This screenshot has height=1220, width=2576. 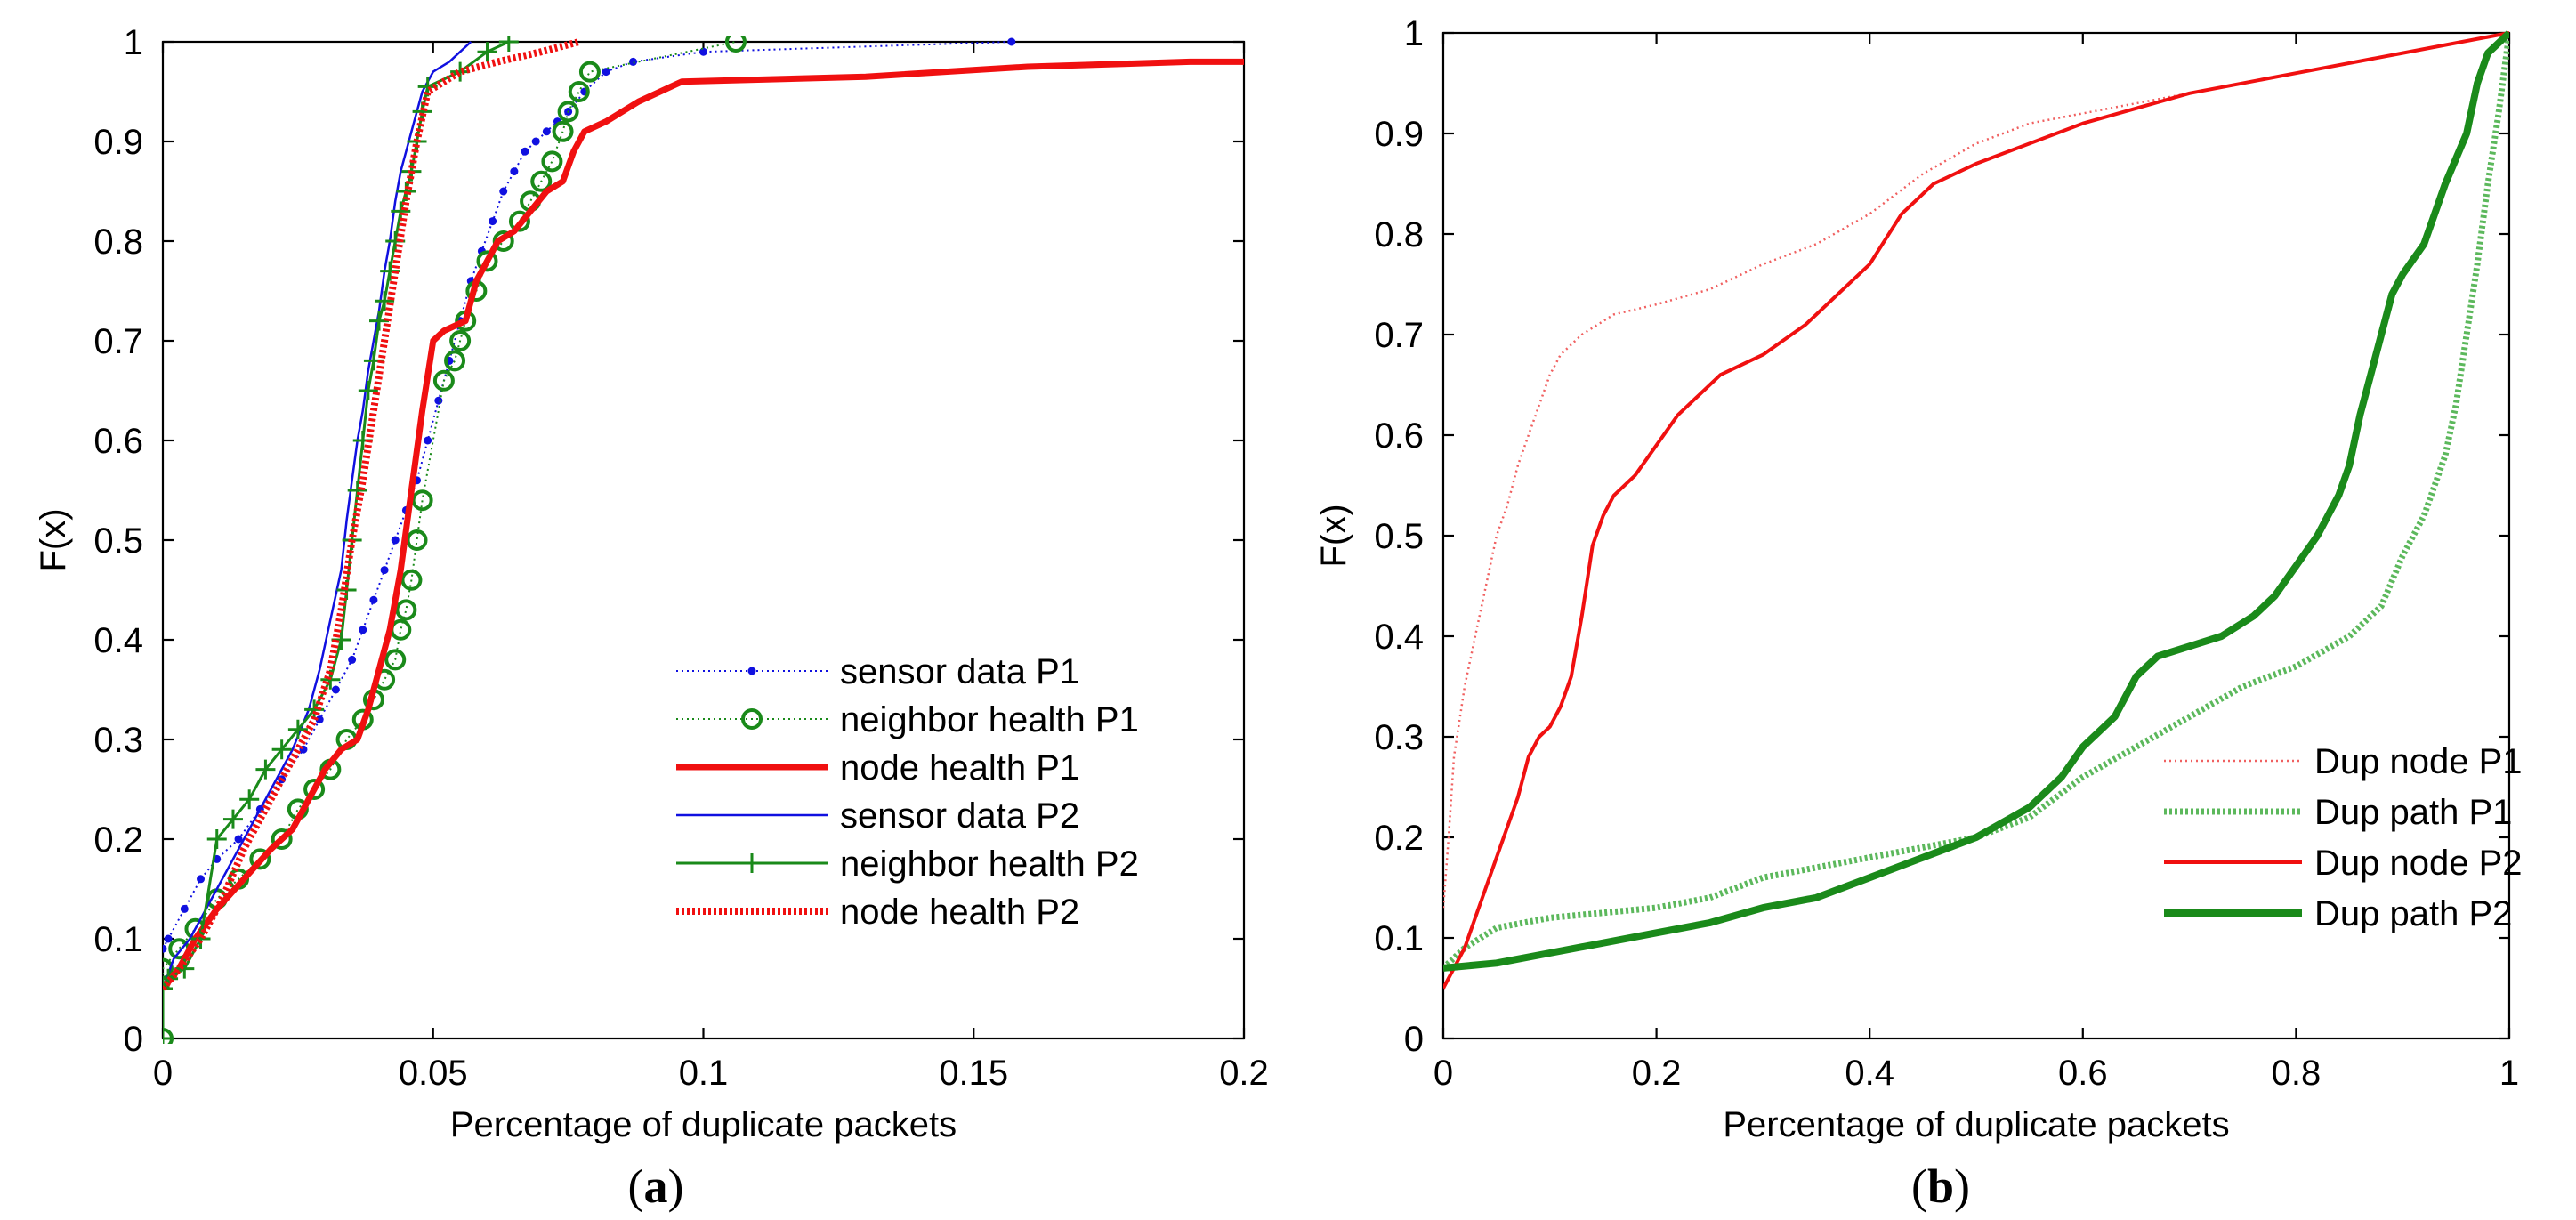 What do you see at coordinates (973, 1073) in the screenshot?
I see `x-tick-label: 0.15` at bounding box center [973, 1073].